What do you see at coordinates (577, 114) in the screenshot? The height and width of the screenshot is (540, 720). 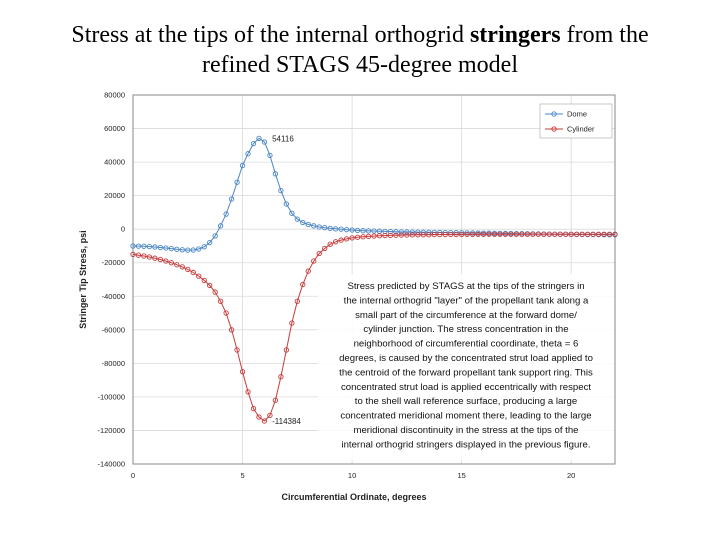 I see `legend-label-dome: Dome` at bounding box center [577, 114].